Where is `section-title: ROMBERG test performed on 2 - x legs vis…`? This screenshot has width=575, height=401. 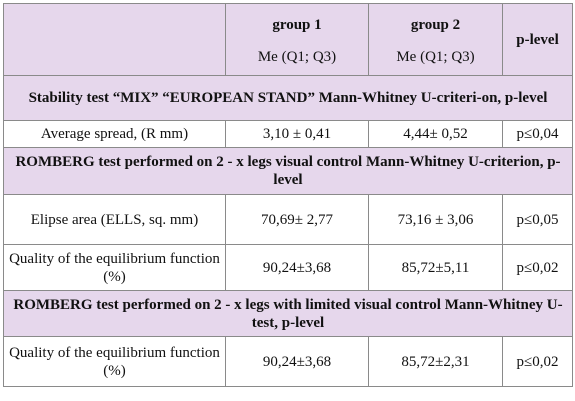
section-title: ROMBERG test performed on 2 - x legs vis… is located at coordinates (288, 171).